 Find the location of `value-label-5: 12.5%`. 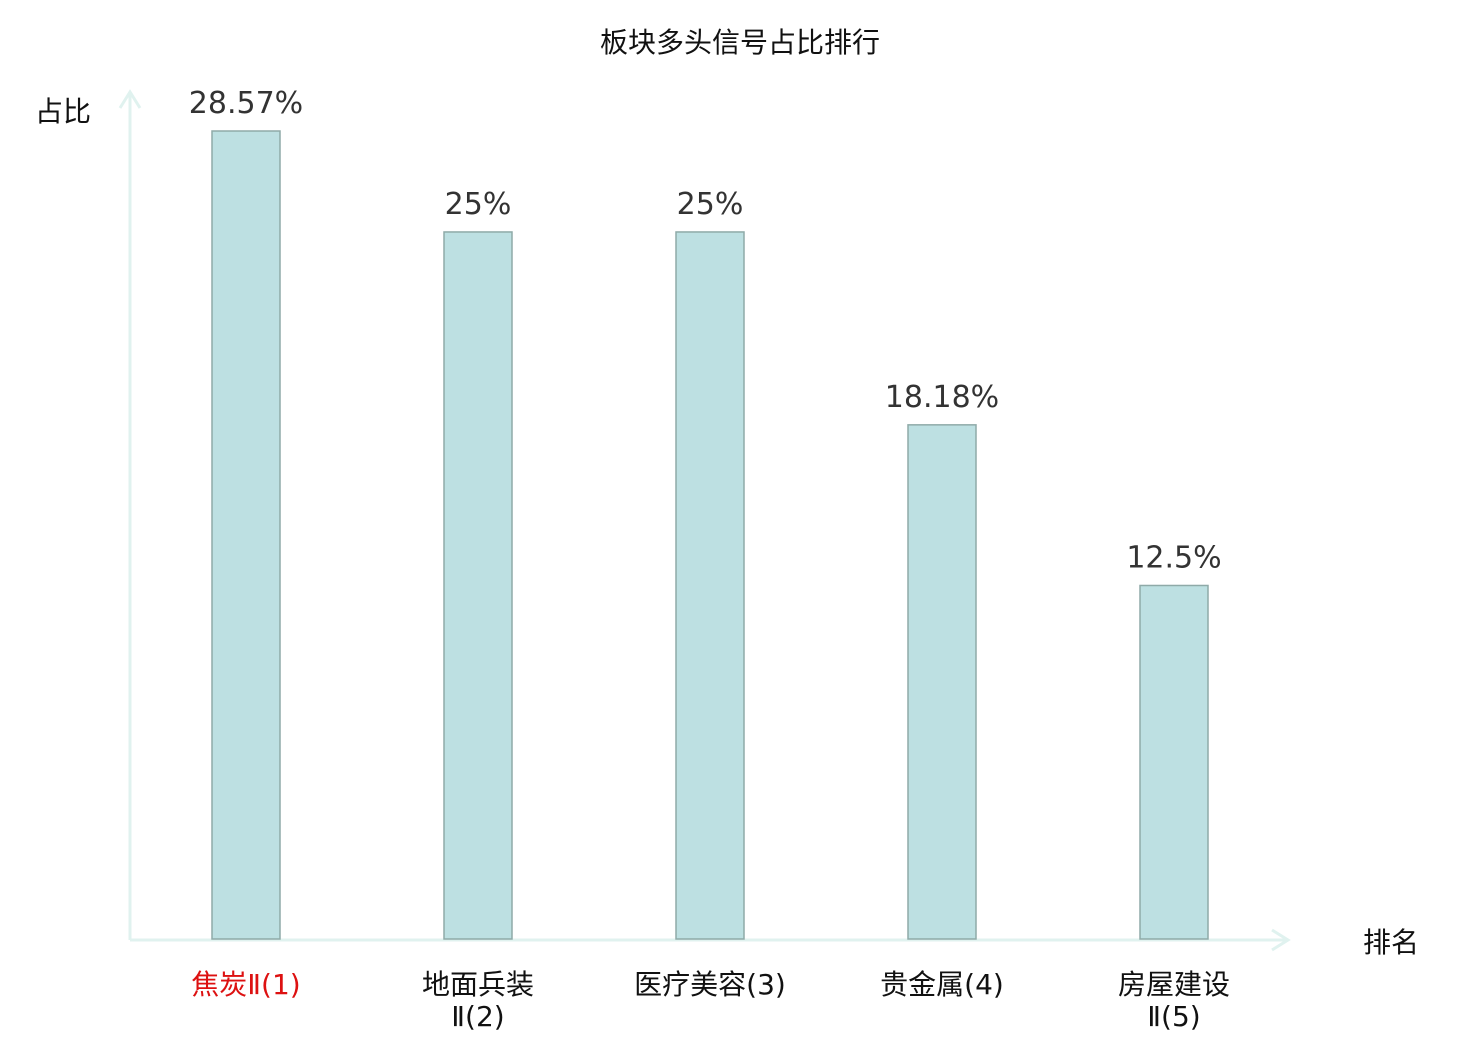

value-label-5: 12.5% is located at coordinates (1173, 557).